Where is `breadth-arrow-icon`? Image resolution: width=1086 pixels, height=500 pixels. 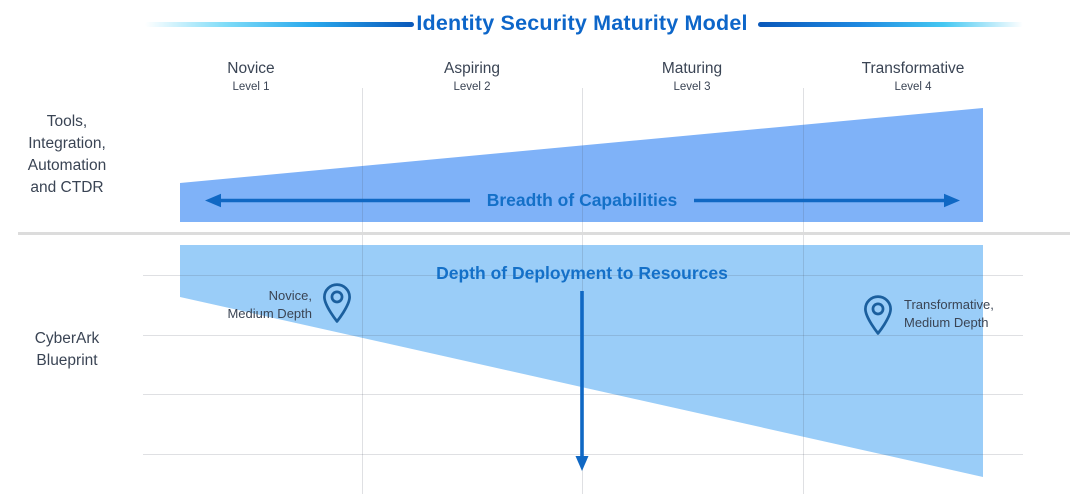
breadth-arrow-icon is located at coordinates (582, 200).